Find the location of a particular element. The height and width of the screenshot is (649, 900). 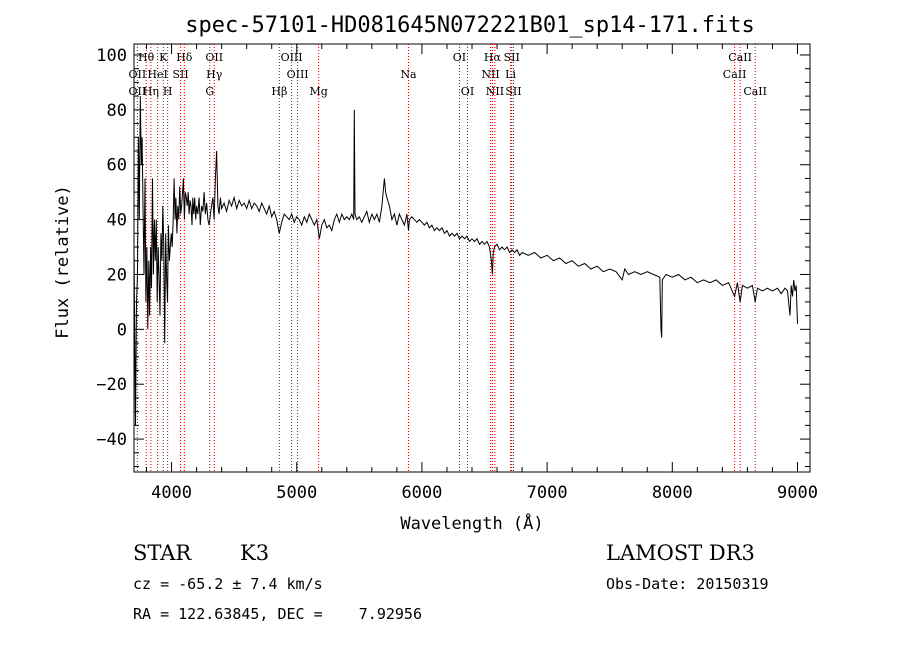

y-tick-label: −20 is located at coordinates (111, 385).